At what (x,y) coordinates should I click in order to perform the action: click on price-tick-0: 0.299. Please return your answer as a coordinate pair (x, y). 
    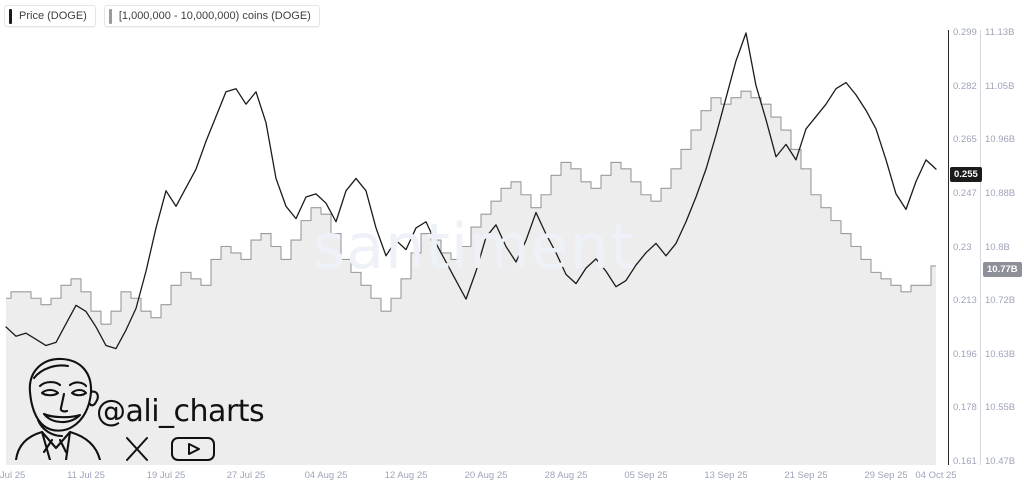
    Looking at the image, I should click on (965, 32).